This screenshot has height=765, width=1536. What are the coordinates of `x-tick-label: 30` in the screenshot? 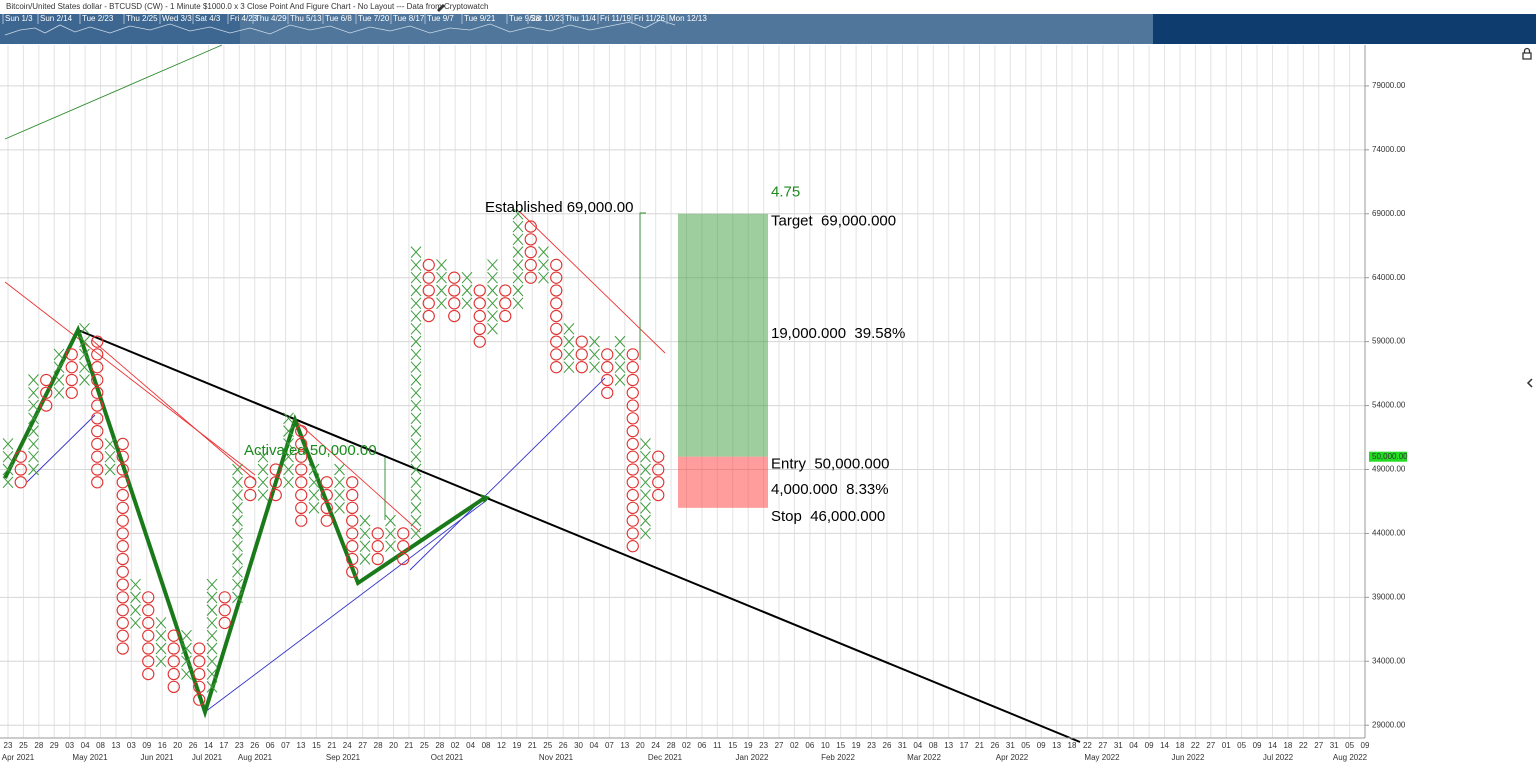 It's located at (578, 745).